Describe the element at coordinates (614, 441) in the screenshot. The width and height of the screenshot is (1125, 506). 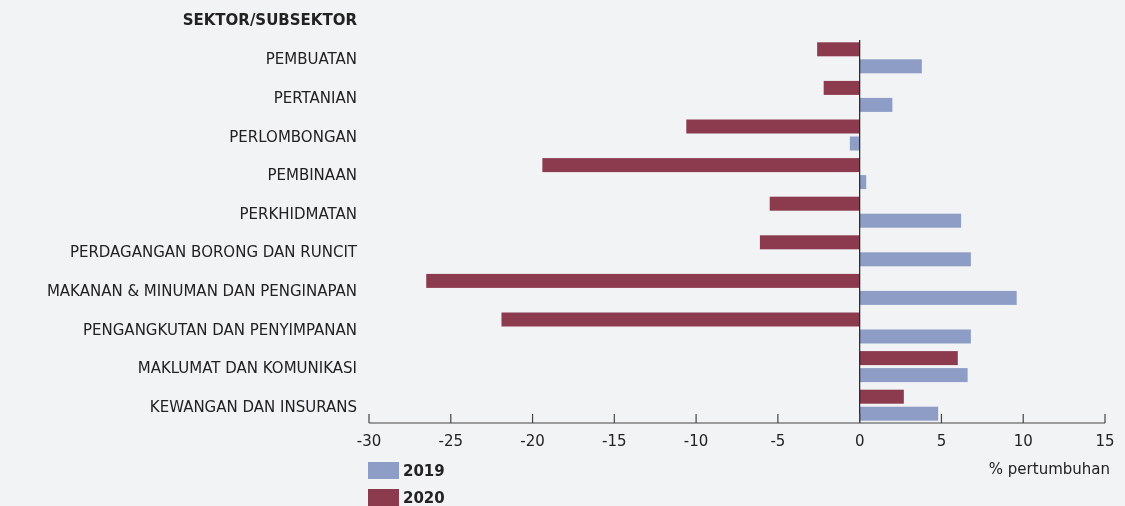
I see `x-tick-label: -15` at that location.